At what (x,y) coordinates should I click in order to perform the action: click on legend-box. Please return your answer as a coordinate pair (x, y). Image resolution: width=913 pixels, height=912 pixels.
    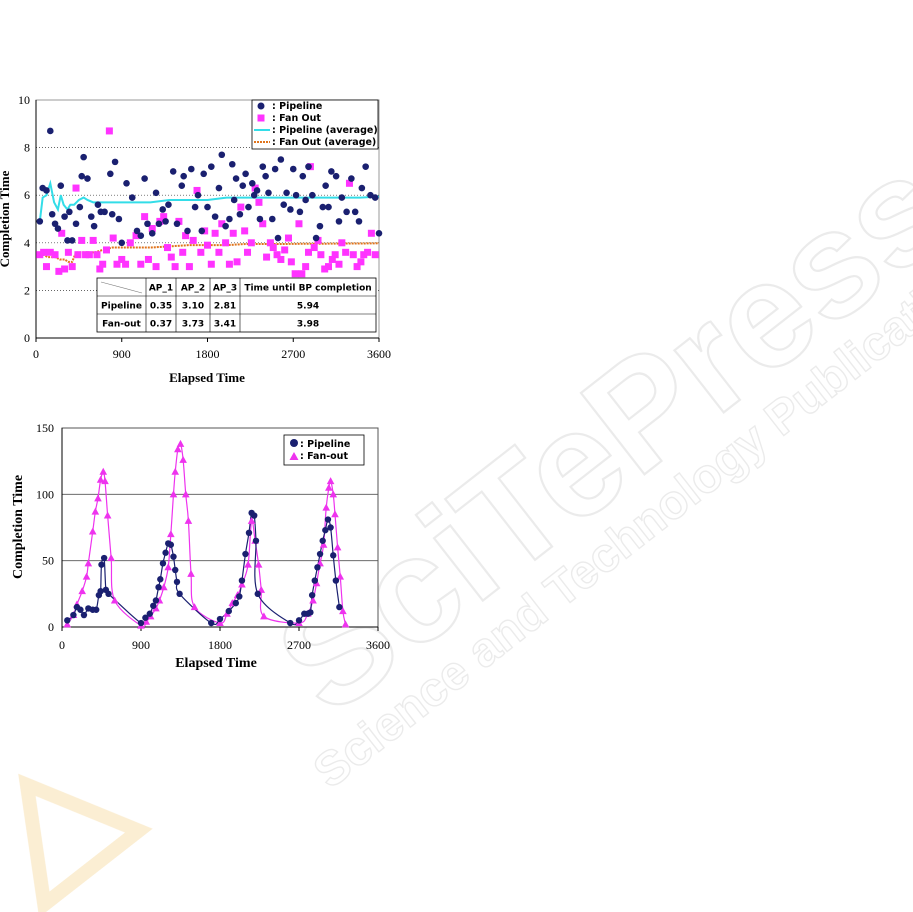
    Looking at the image, I should click on (315, 124).